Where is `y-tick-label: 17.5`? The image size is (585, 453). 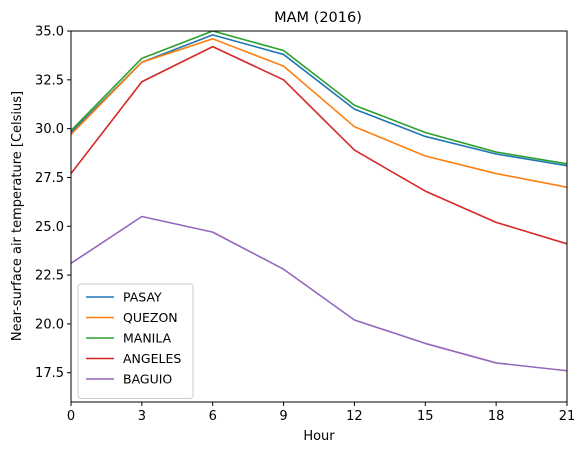 y-tick-label: 17.5 is located at coordinates (49, 373).